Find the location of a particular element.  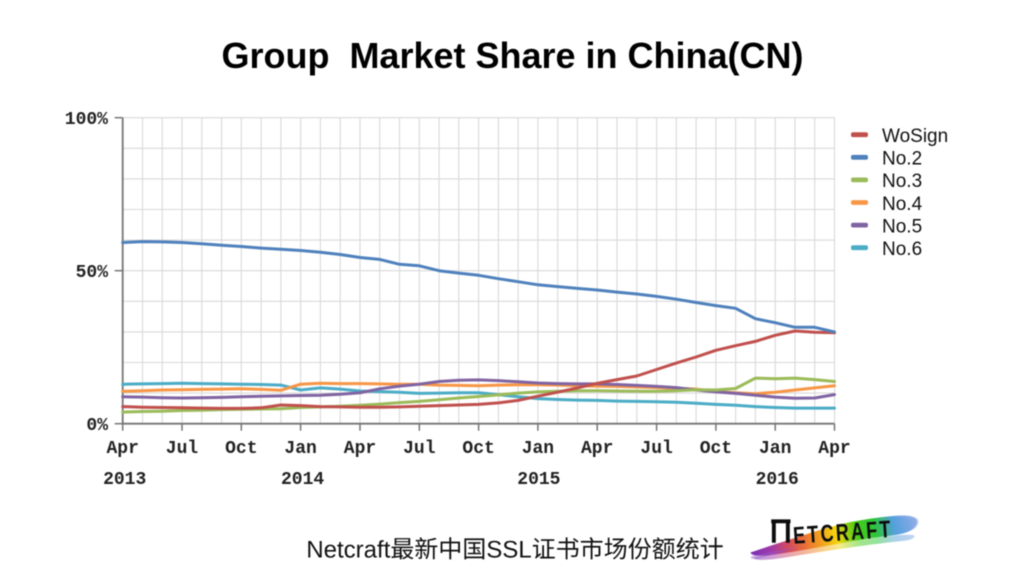

svg-text: No.2 is located at coordinates (902, 159).